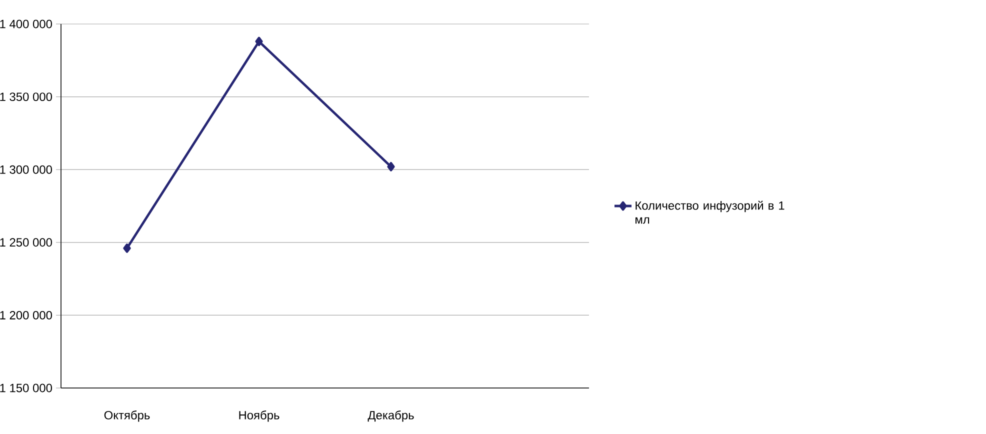  Describe the element at coordinates (26, 242) in the screenshot. I see `y-tick-label: 1 250 000` at that location.